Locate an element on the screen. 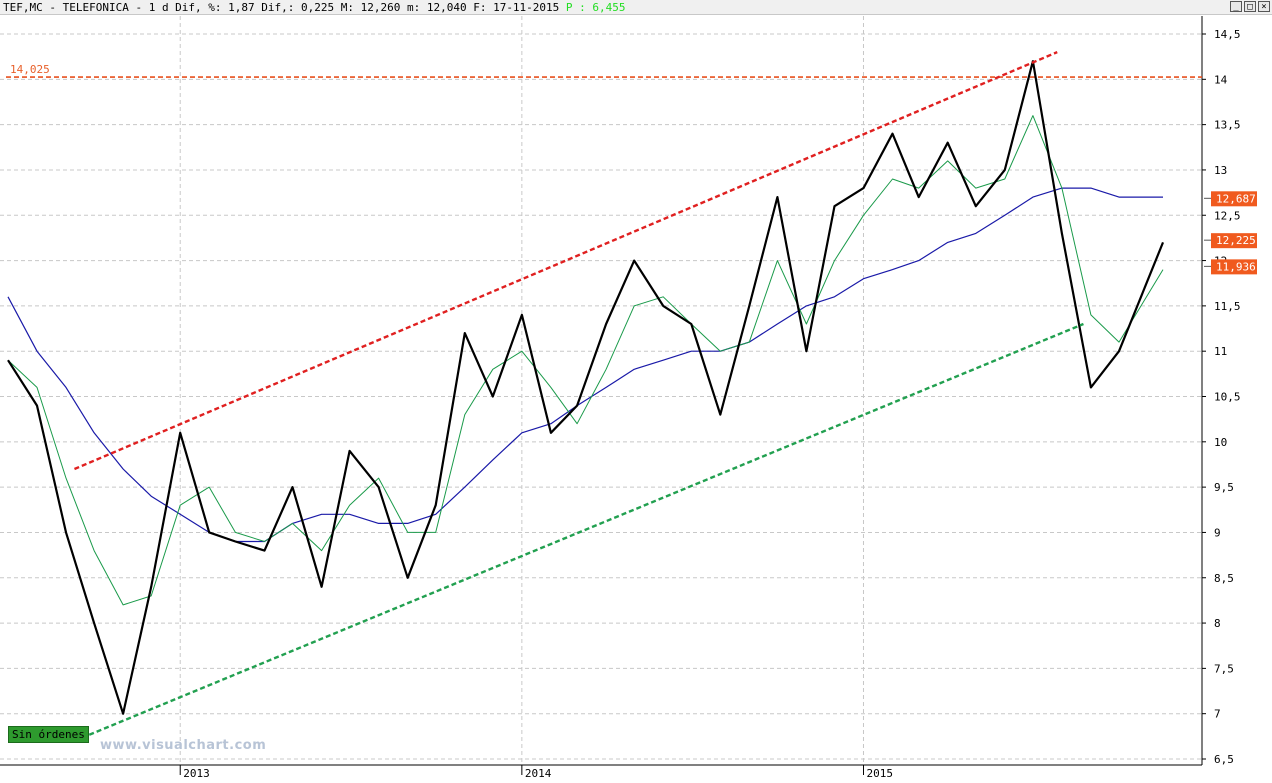  y-tick-label: 7,5 is located at coordinates (1224, 668).